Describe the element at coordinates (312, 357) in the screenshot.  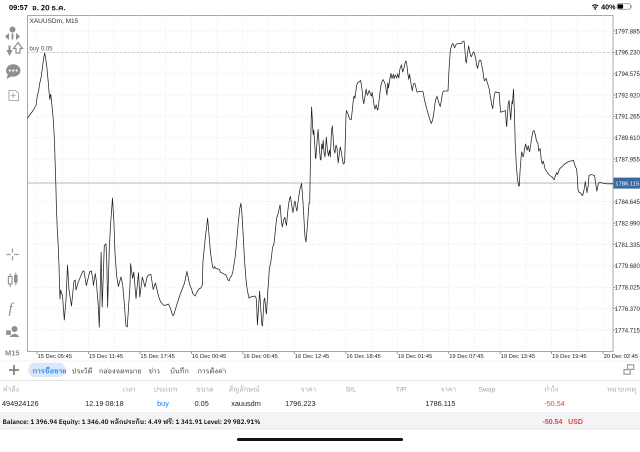
I see `svg-text: 16 Dec 12:45` at that location.